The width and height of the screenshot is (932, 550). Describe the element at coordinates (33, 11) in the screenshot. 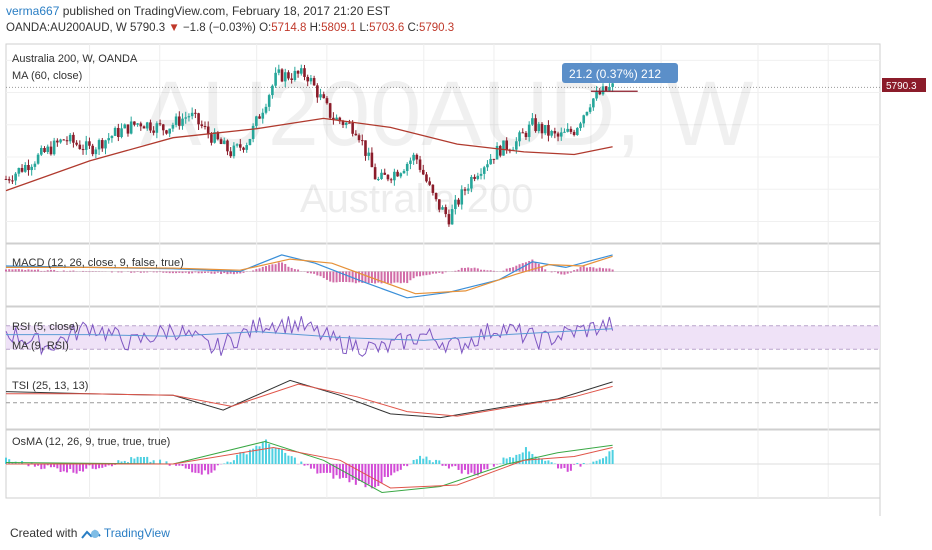

I see `author-link: verma667` at that location.